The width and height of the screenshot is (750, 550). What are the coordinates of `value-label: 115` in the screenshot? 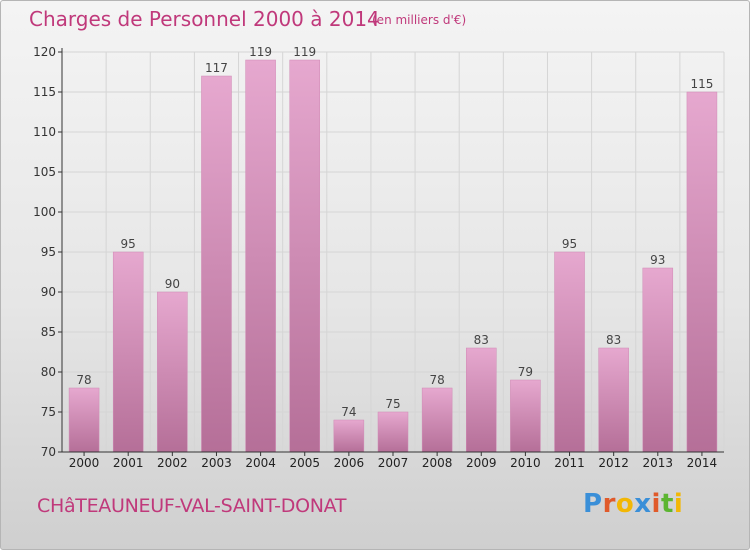 It's located at (701, 84).